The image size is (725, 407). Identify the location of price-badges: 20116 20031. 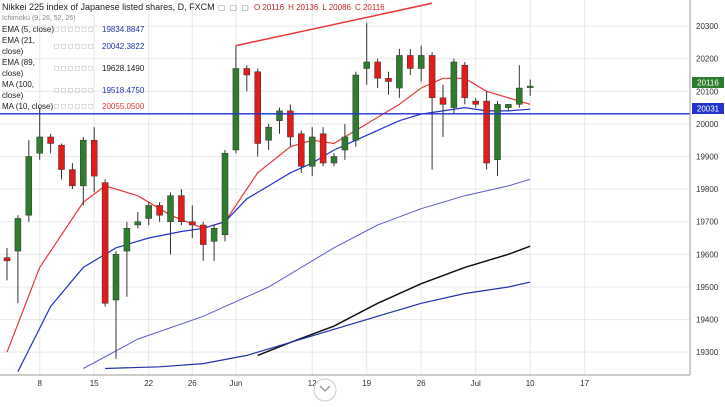
(708, 95).